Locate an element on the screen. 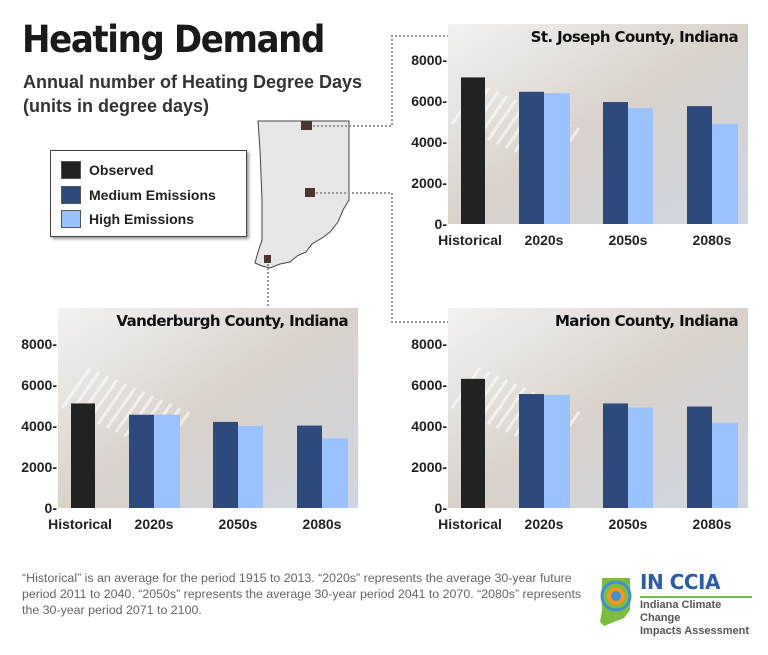 This screenshot has height=655, width=768. legend-item-high: High Emissions is located at coordinates (127, 219).